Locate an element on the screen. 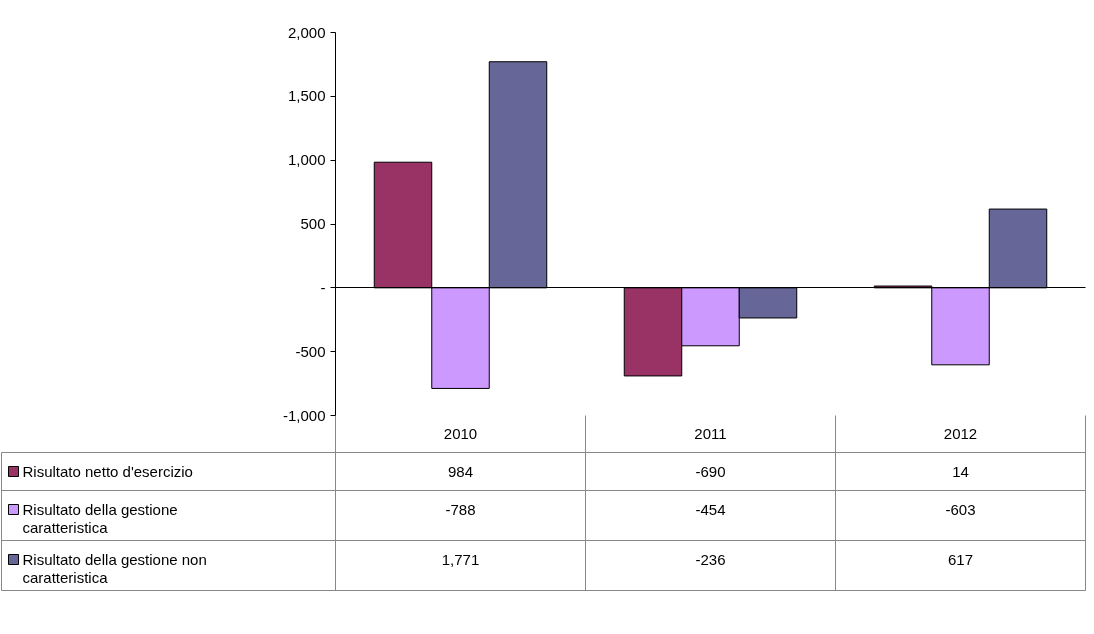  legend-label: Risultato della gestione caratteristica is located at coordinates (100, 518).